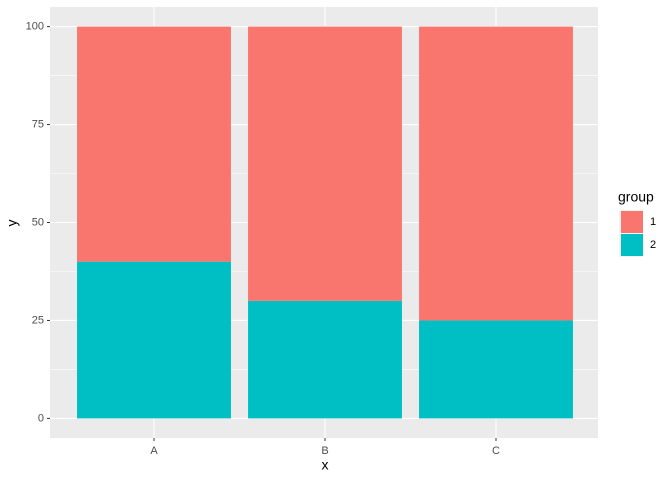  Describe the element at coordinates (653, 245) in the screenshot. I see `legend-label: 2` at that location.